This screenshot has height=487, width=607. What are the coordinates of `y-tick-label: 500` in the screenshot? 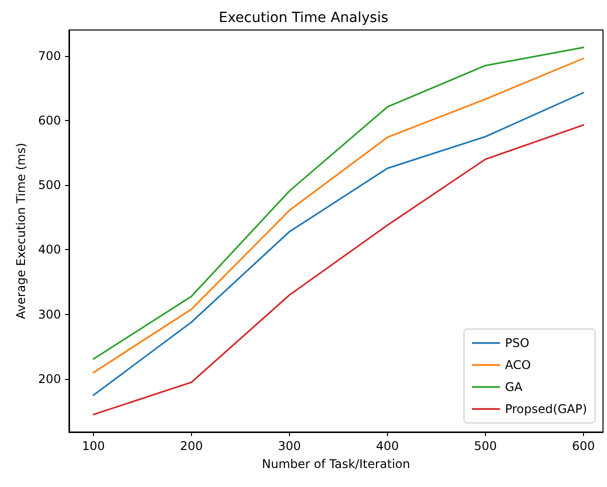 It's located at (49, 185).